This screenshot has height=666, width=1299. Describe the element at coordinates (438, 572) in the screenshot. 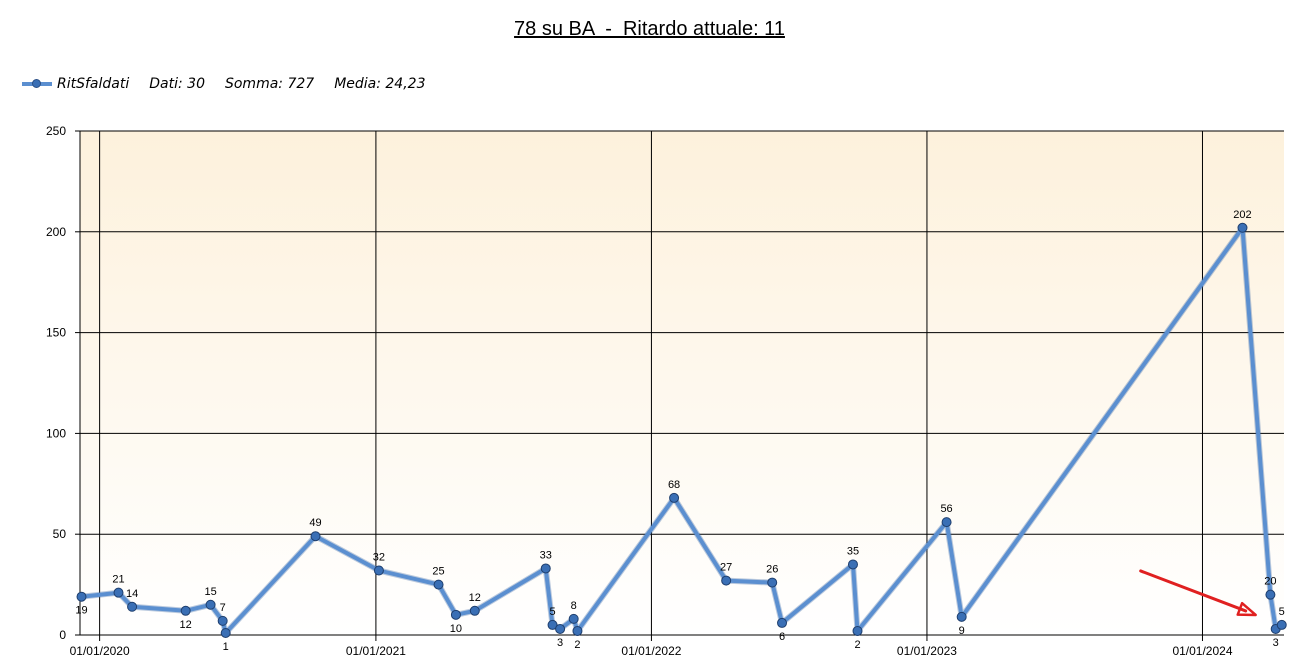

I see `data-label: 25` at that location.